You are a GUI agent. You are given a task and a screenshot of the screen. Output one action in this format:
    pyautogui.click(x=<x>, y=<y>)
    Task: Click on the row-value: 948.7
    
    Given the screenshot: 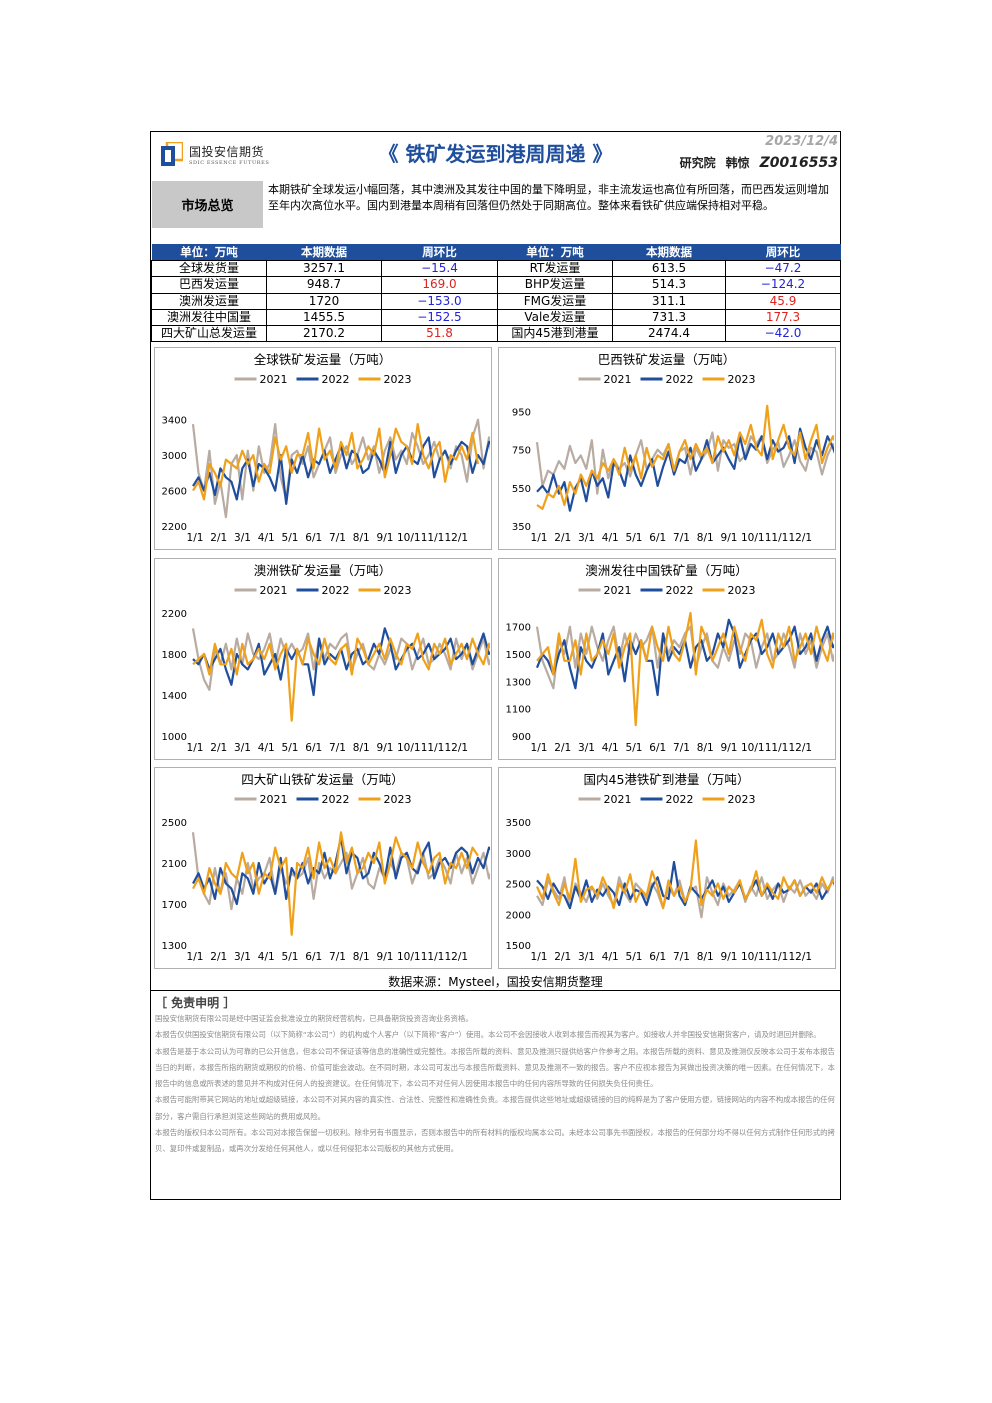 What is the action you would take?
    pyautogui.click(x=324, y=285)
    